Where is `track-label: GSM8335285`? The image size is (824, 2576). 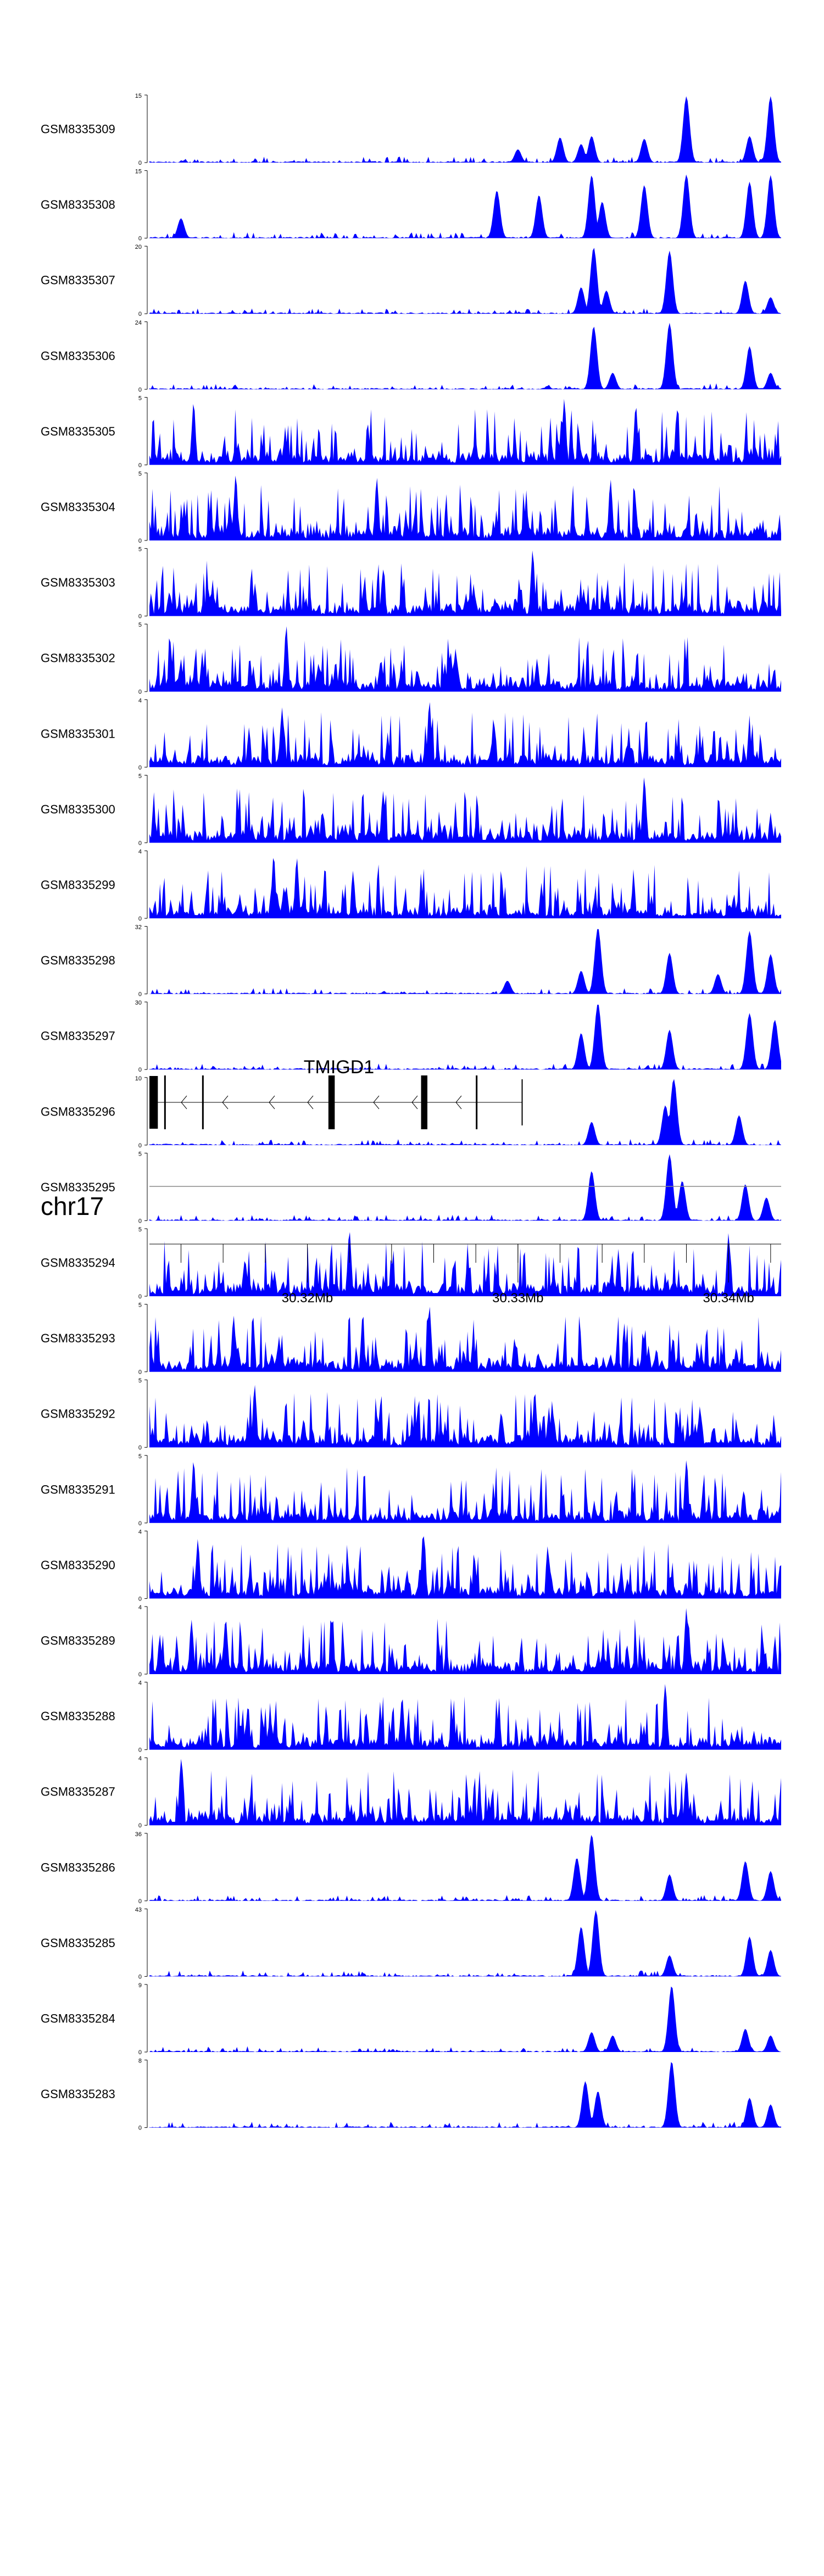 track-label: GSM8335285 is located at coordinates (78, 1943).